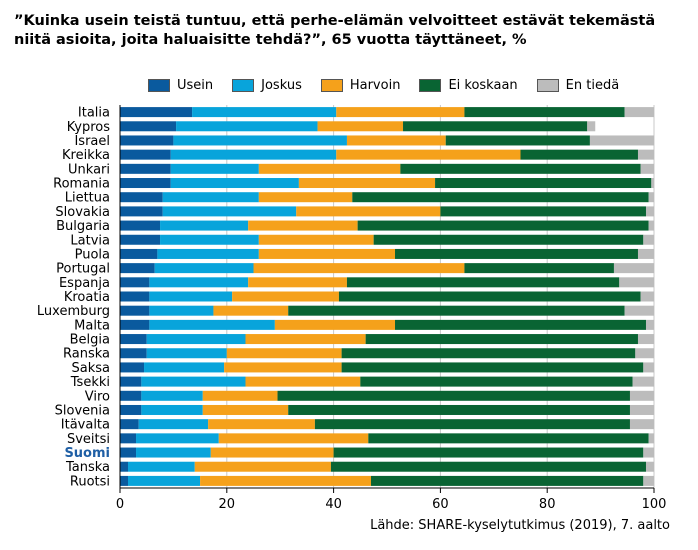  I want to click on legend-swatch-en-tieda, so click(547, 85).